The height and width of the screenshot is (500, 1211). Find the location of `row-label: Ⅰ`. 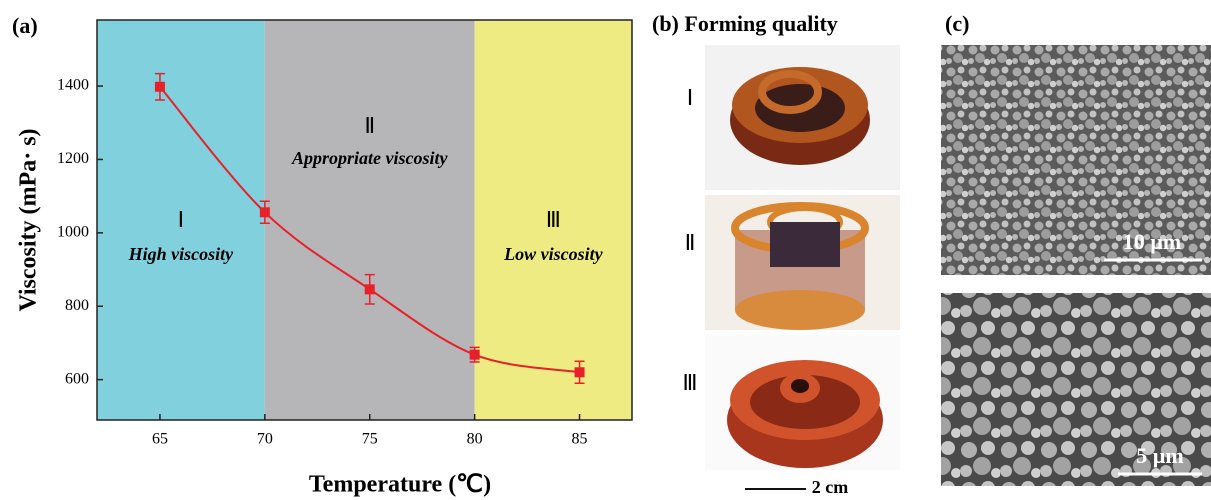

row-label: Ⅰ is located at coordinates (690, 97).